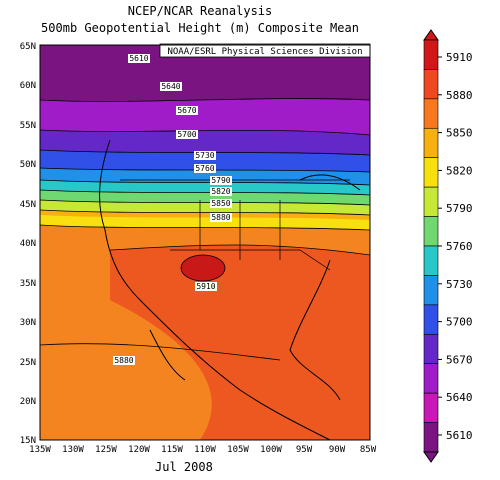 The image size is (500, 480). I want to click on lat-label: 30N, so click(28, 323).